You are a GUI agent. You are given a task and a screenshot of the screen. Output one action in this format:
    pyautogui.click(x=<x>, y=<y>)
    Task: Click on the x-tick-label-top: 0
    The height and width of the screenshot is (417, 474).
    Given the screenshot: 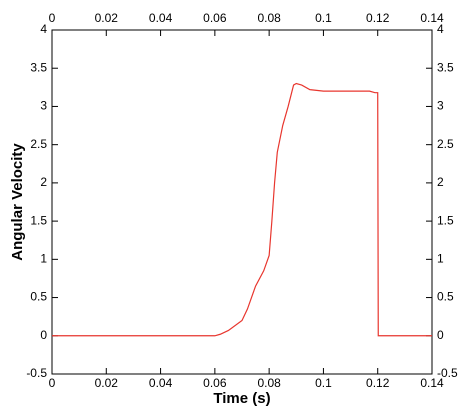 What is the action you would take?
    pyautogui.click(x=52, y=18)
    